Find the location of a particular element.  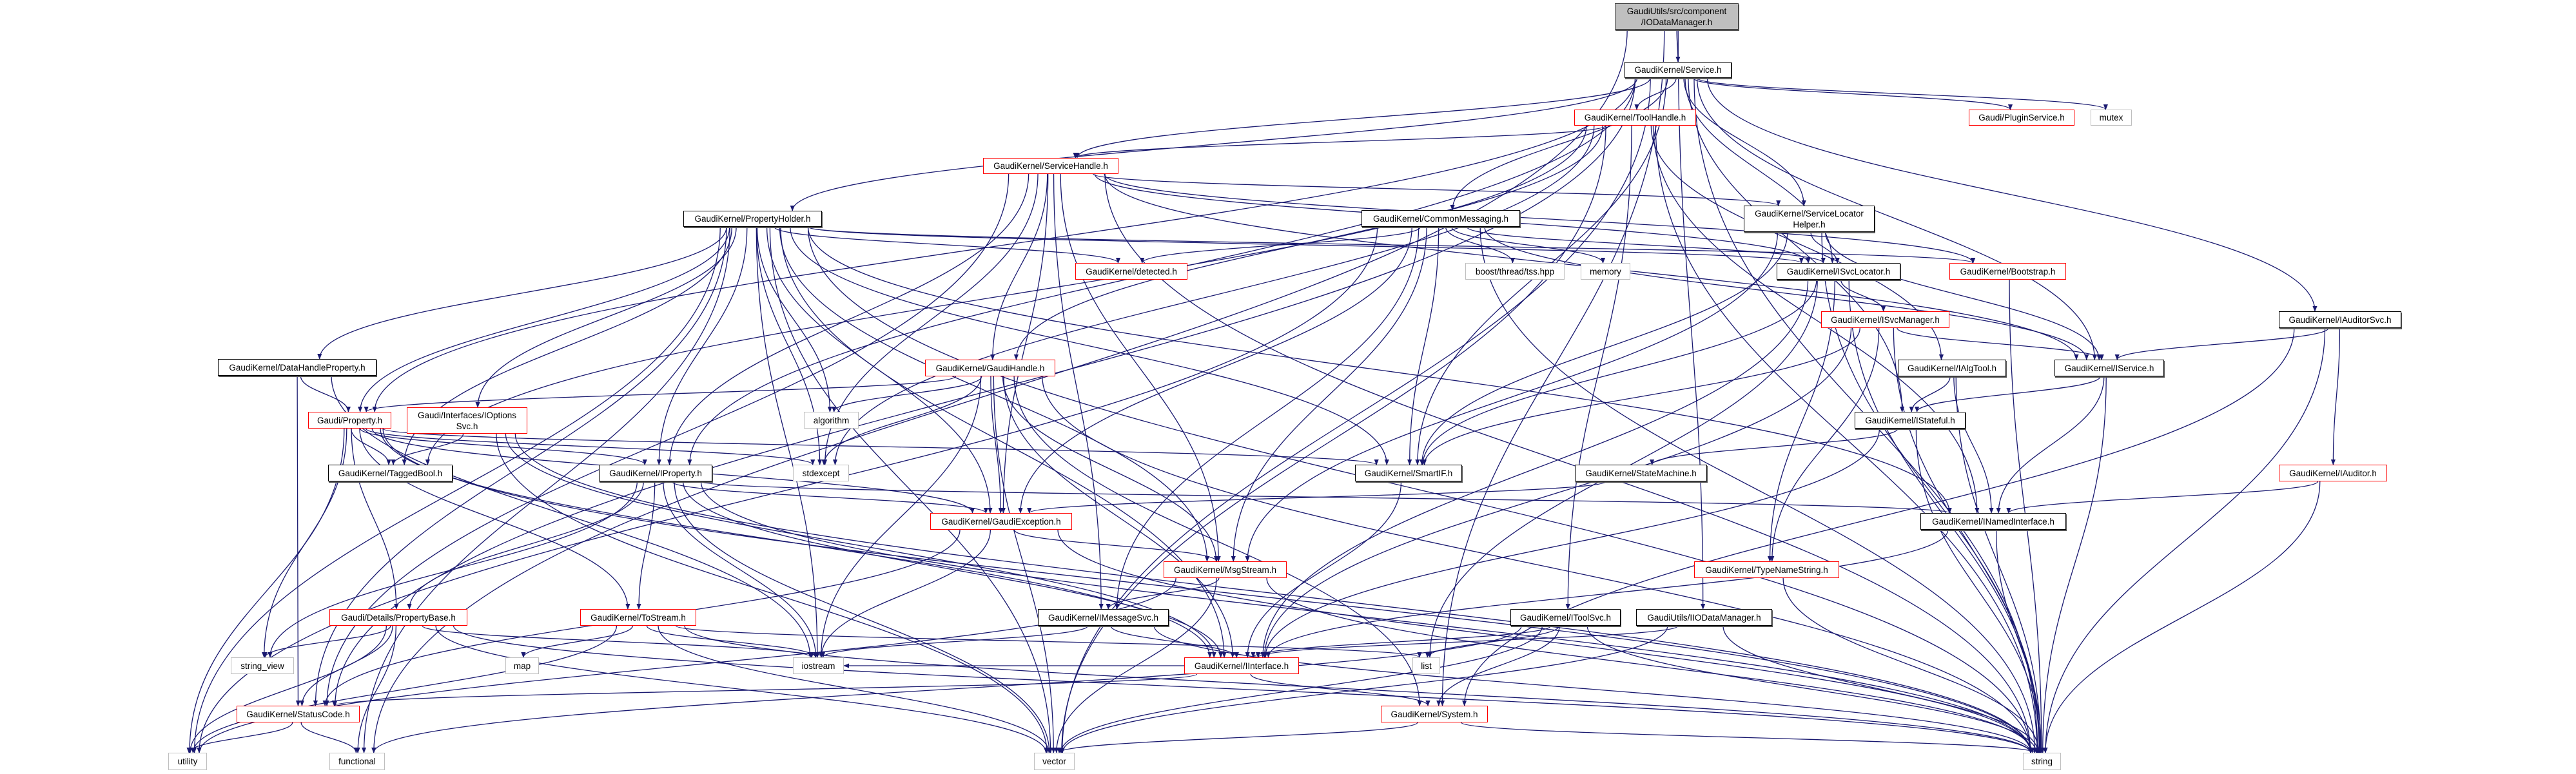

edge-propholder-to-bootstrap is located at coordinates (1391, 245).